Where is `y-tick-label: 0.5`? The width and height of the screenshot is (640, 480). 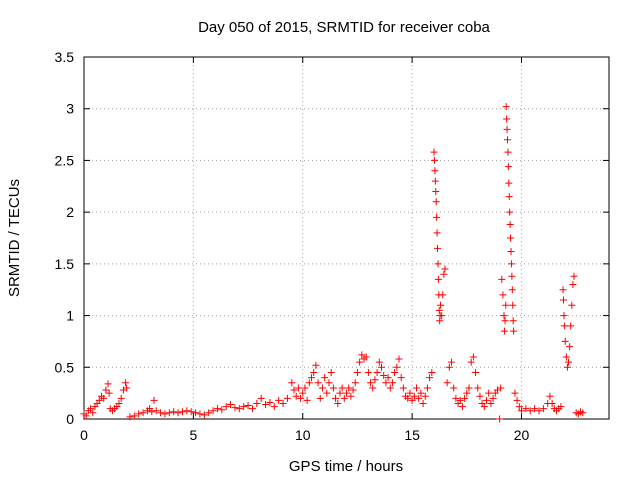 y-tick-label: 0.5 is located at coordinates (65, 367).